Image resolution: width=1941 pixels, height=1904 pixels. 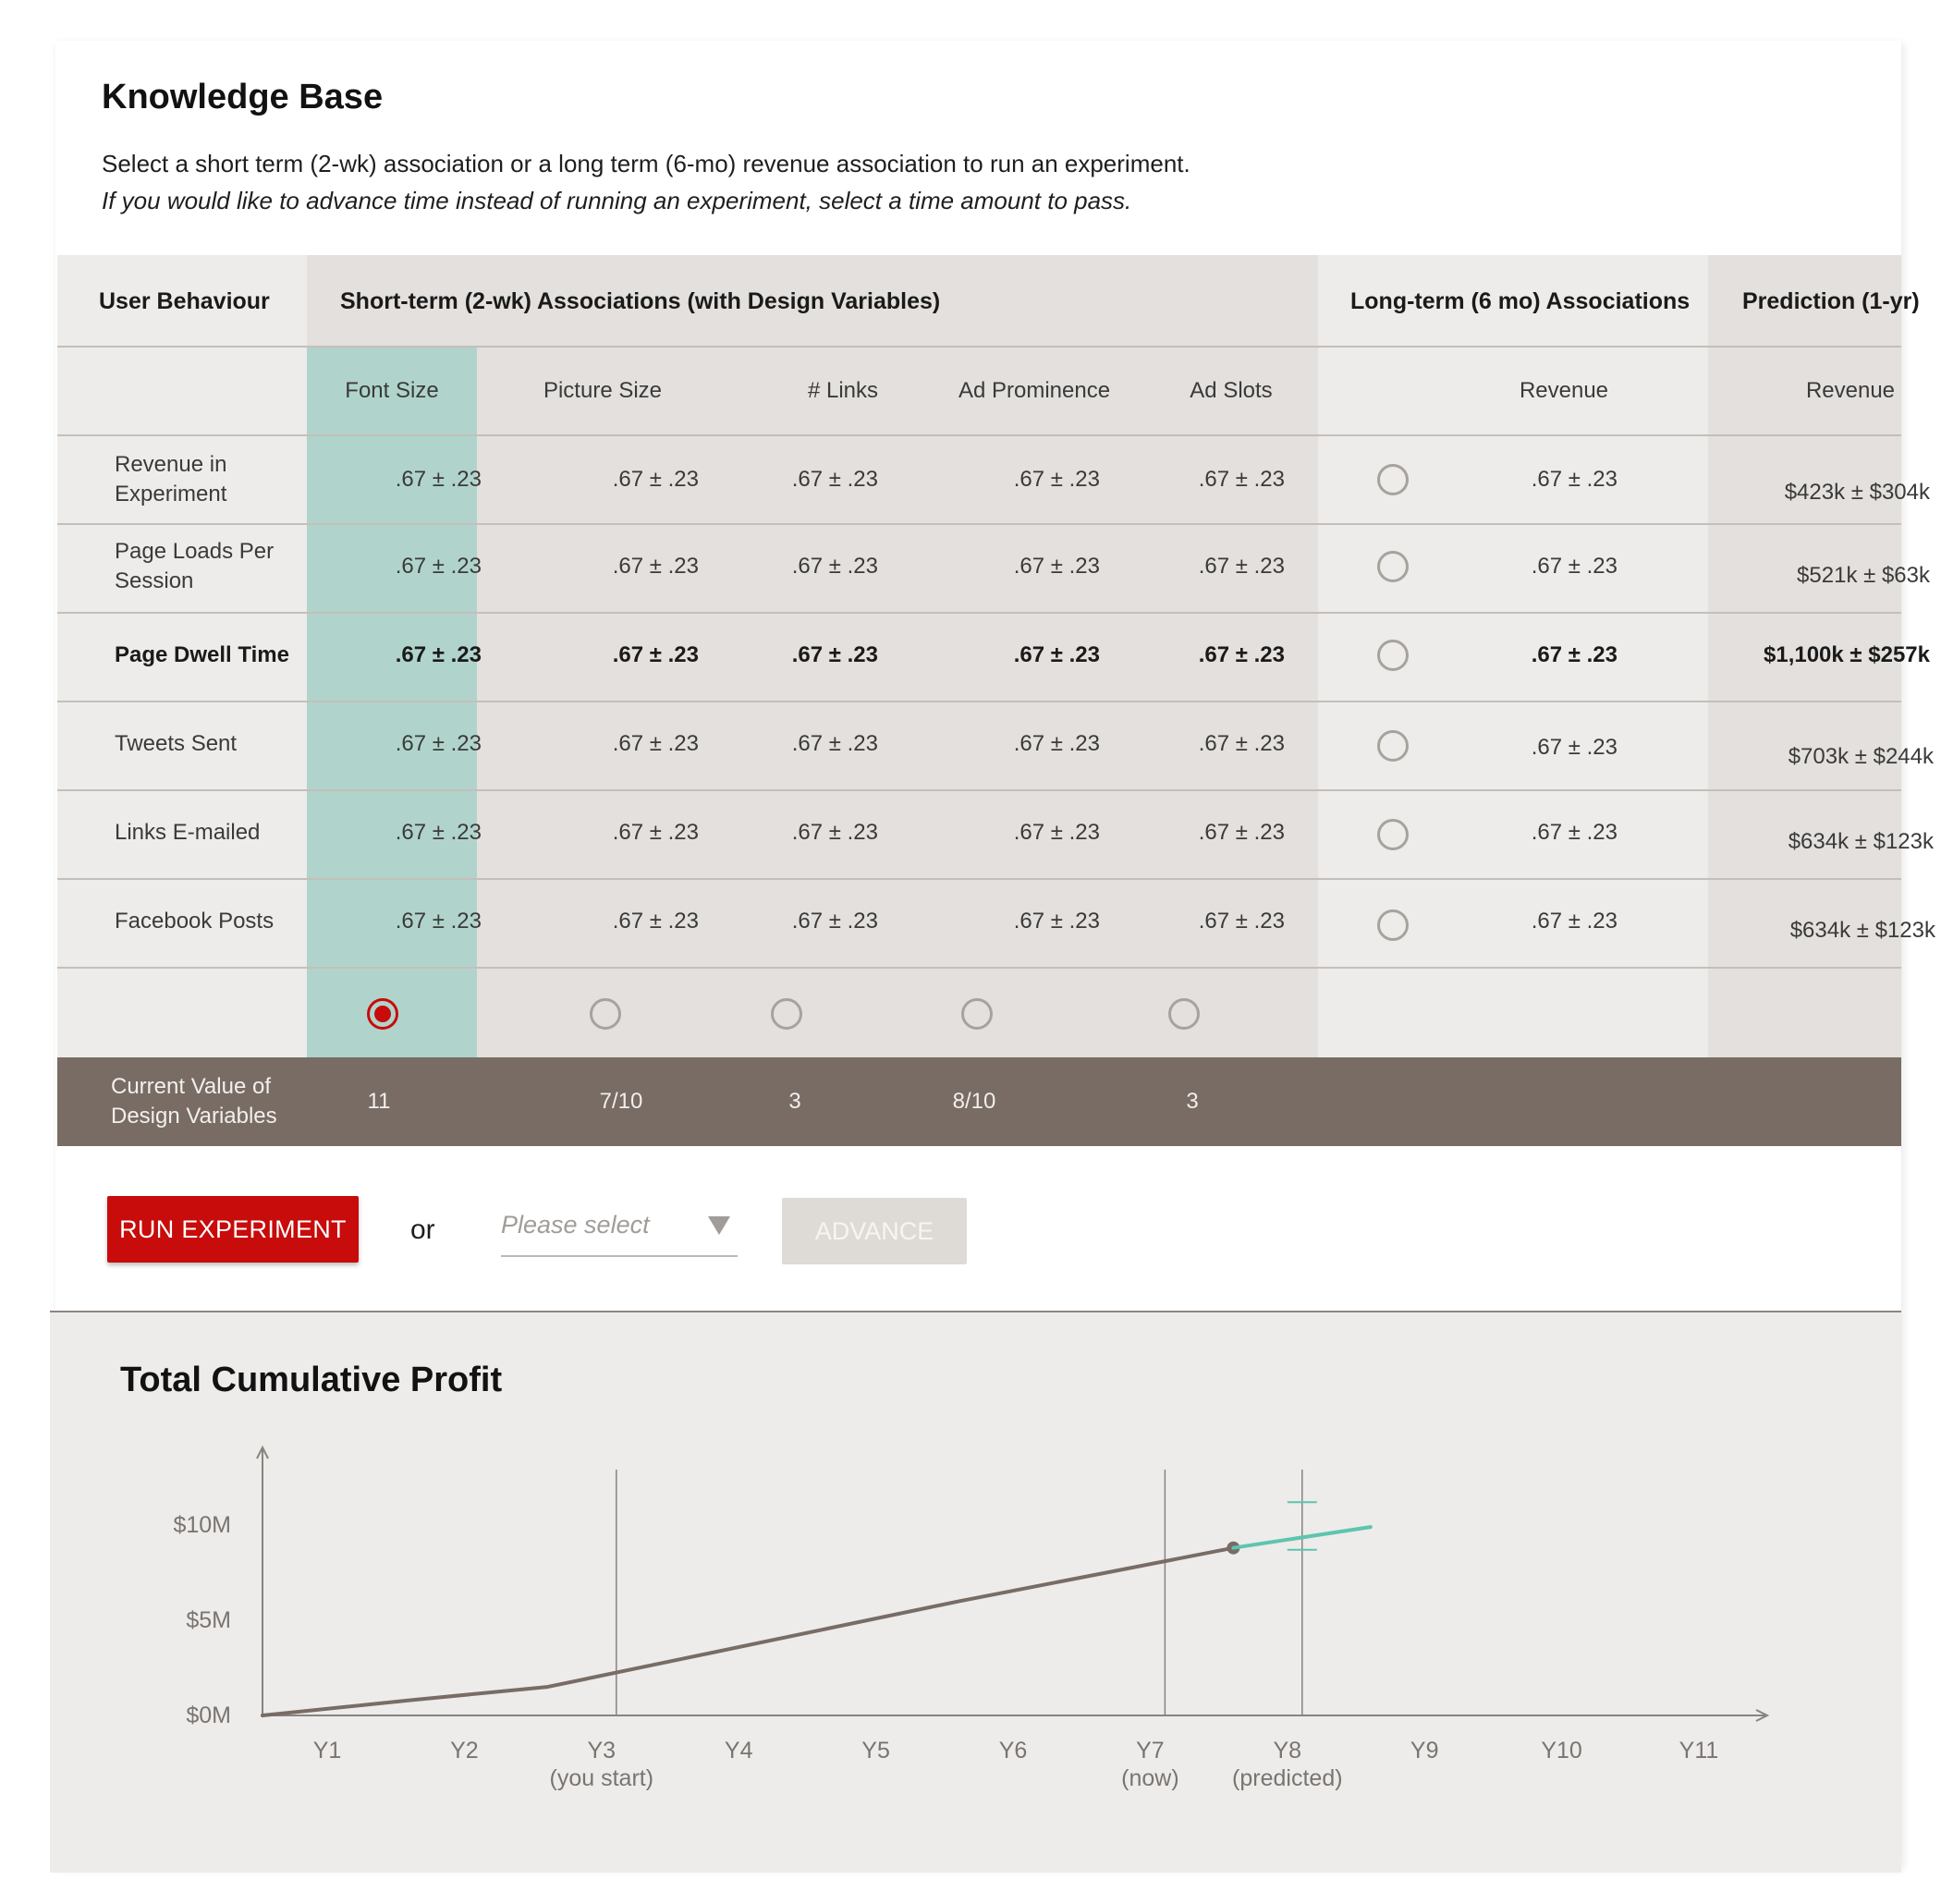 What do you see at coordinates (974, 1101) in the screenshot?
I see `current-ad-prominence: 8/10` at bounding box center [974, 1101].